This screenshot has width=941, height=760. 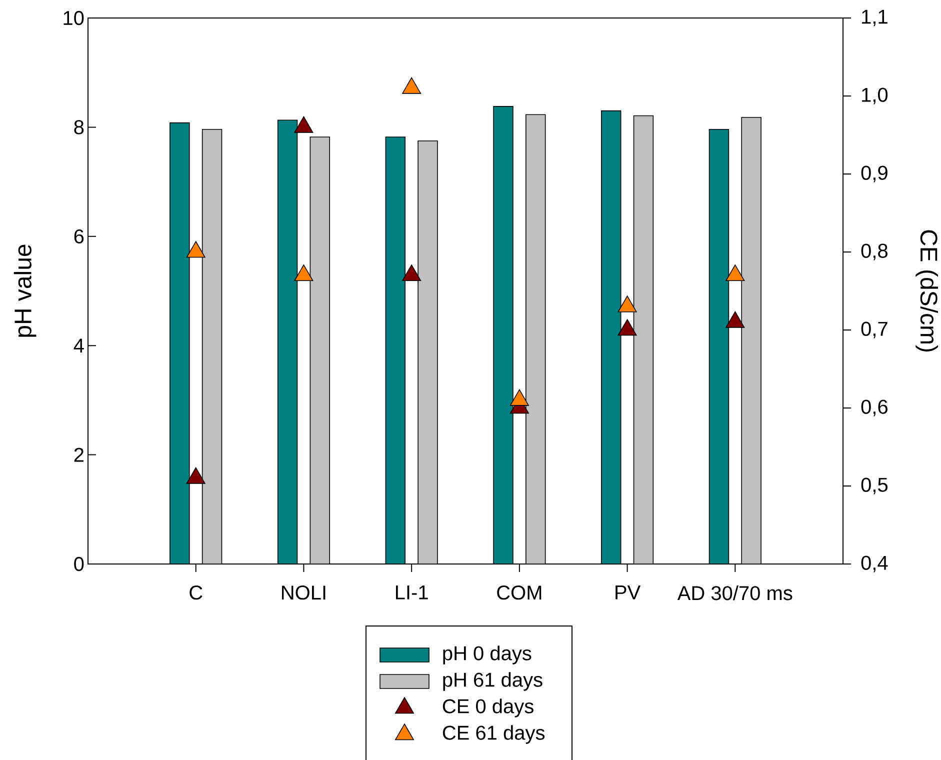 I want to click on y2-tick-label: 0,6, so click(x=874, y=408).